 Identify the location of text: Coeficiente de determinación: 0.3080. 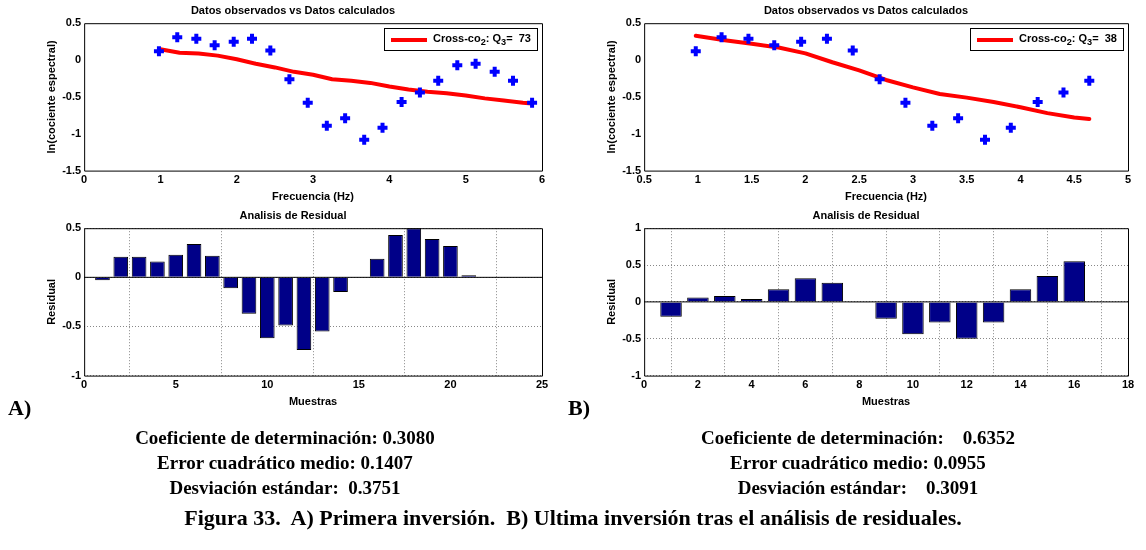
(285, 438).